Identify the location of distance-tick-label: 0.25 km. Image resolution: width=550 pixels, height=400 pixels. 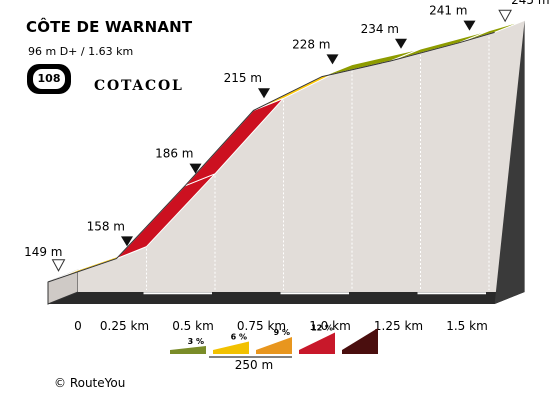
(124, 326).